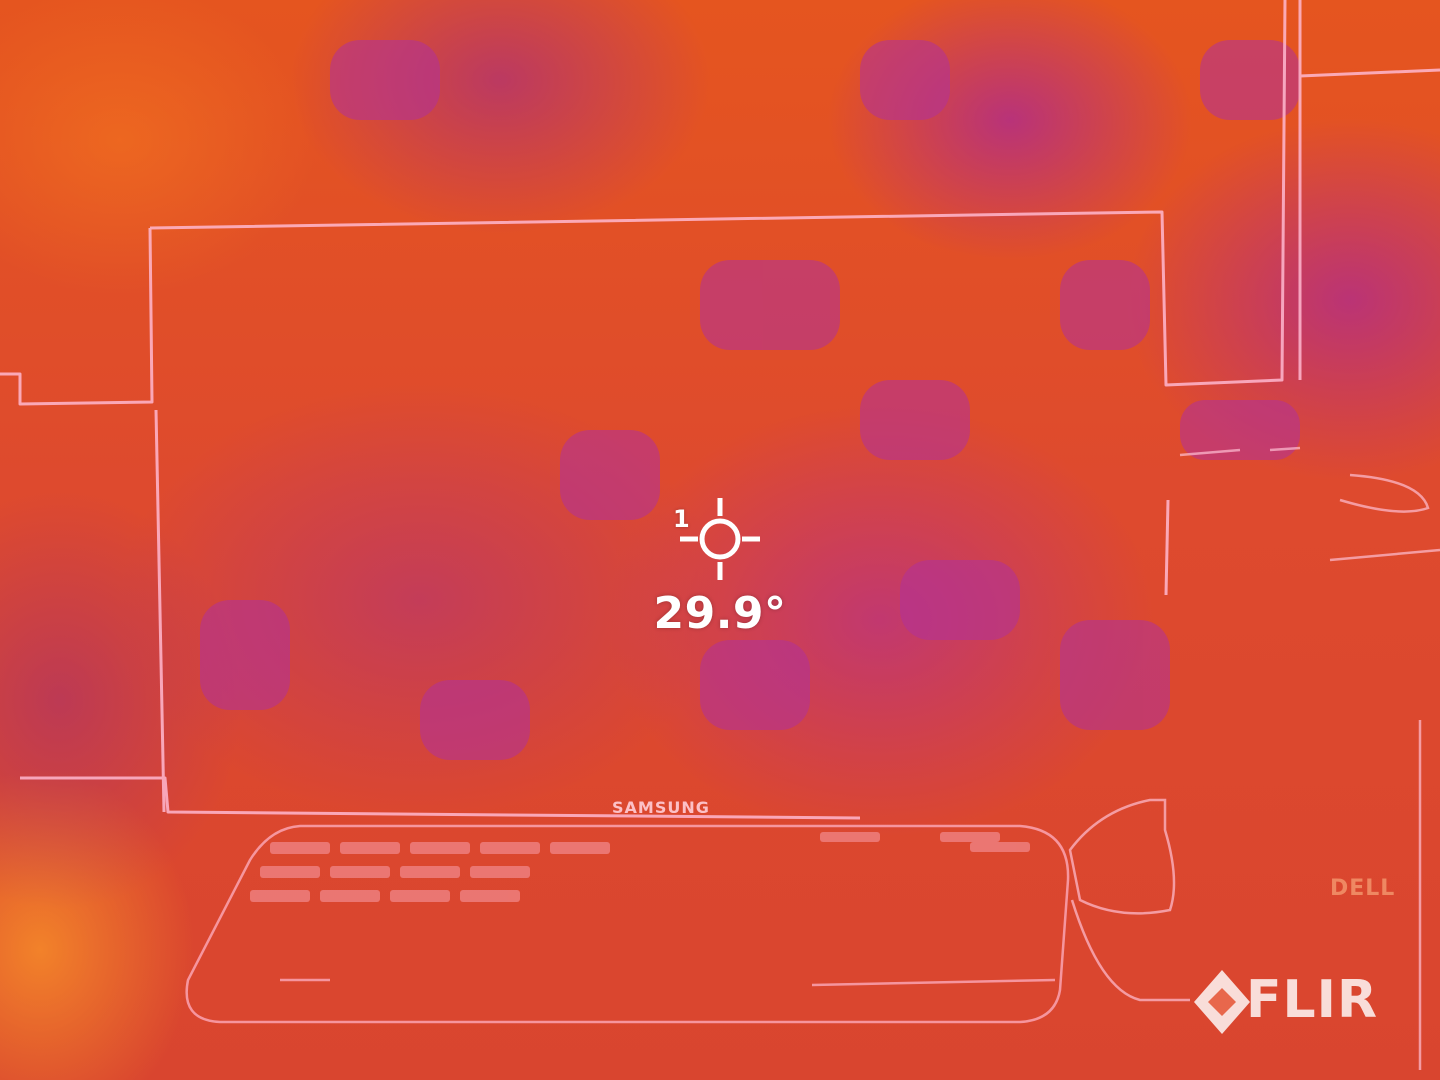  I want to click on flir-logo-text: FLIR, so click(1312, 1000).